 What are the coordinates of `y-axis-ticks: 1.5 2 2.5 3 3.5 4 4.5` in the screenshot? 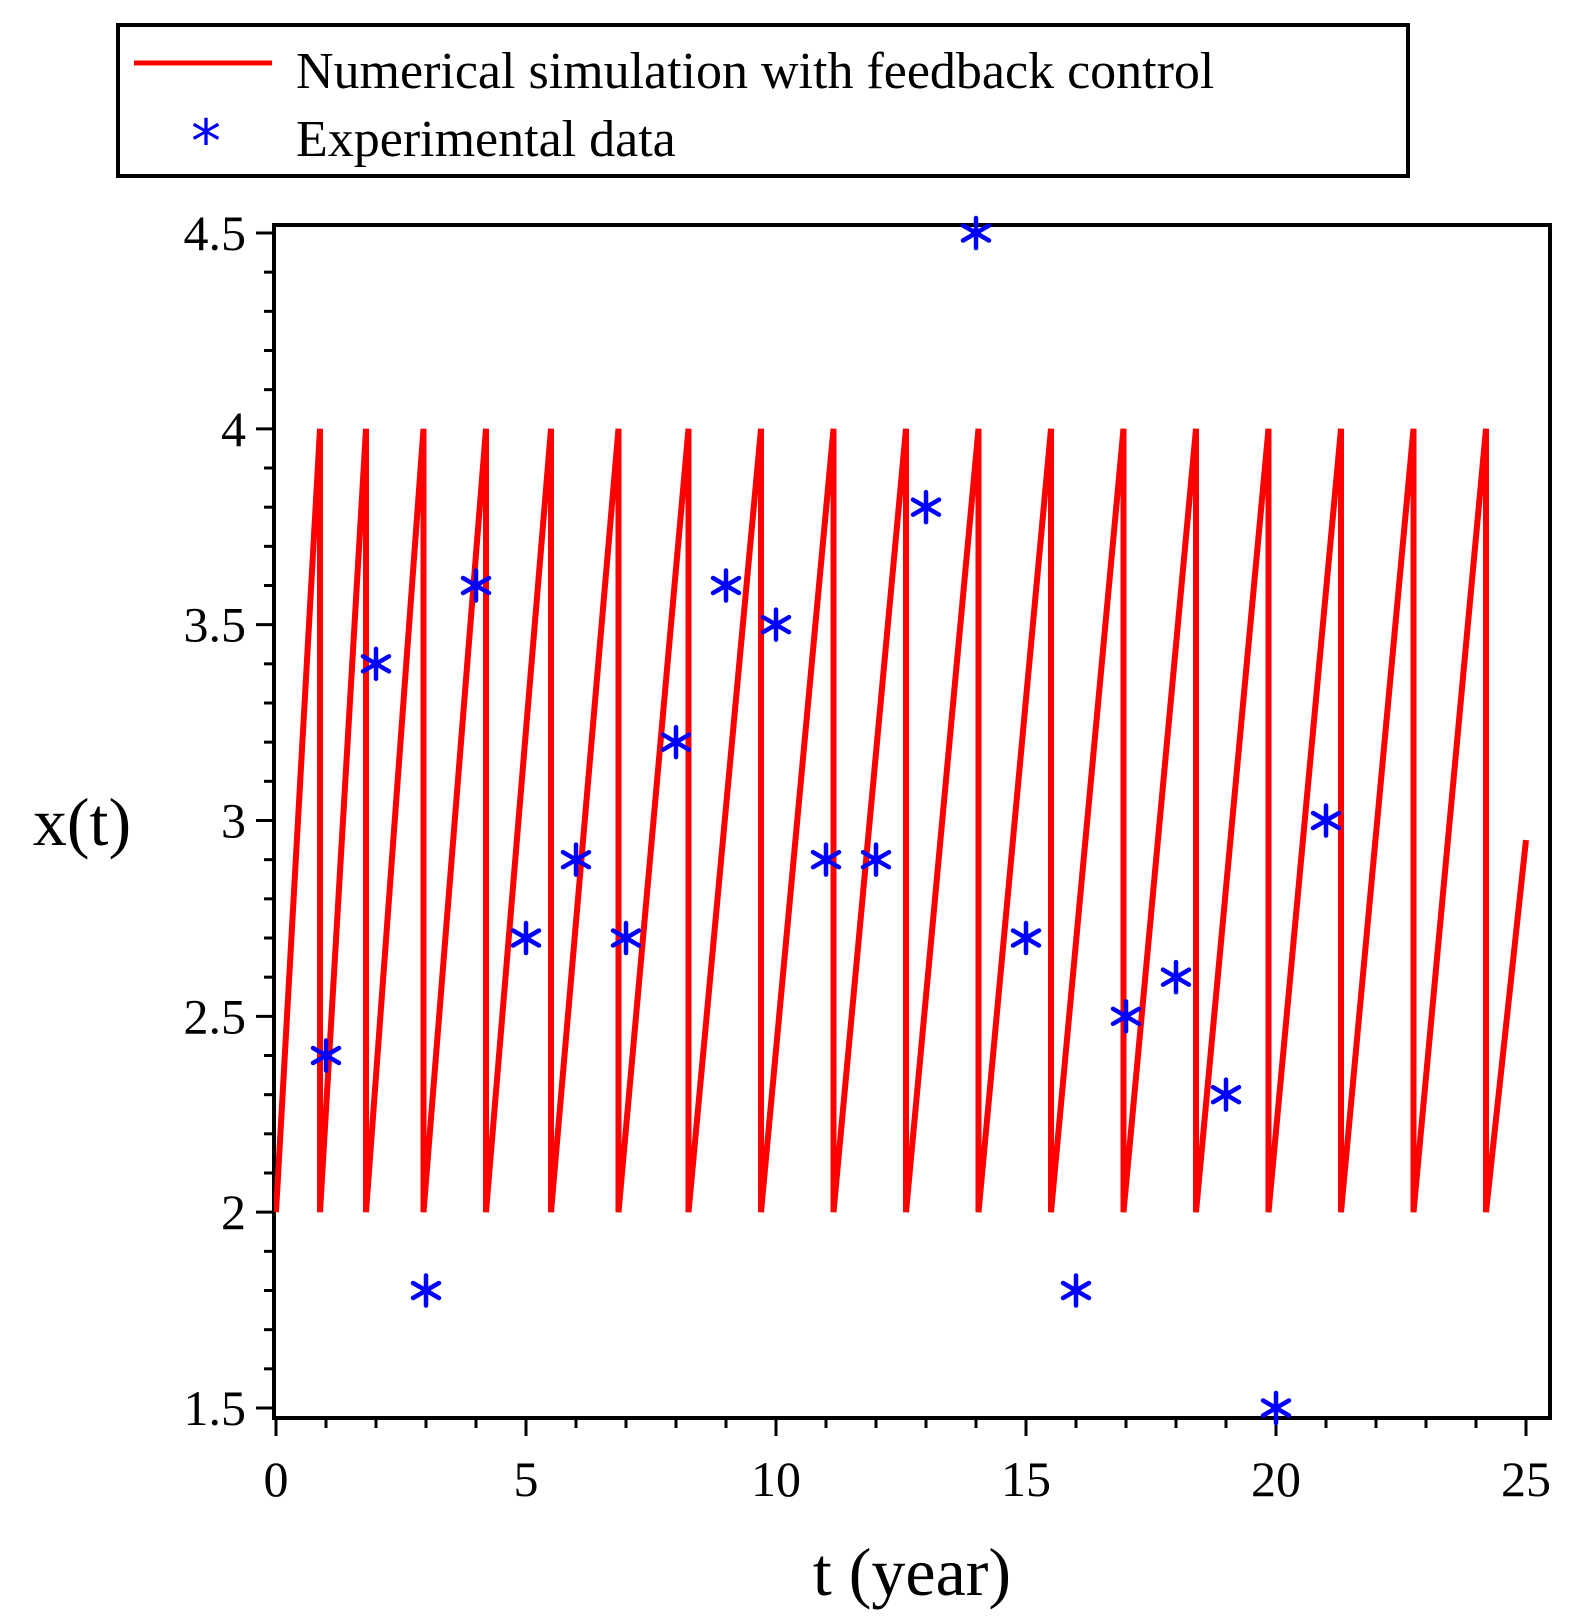 It's located at (229, 820).